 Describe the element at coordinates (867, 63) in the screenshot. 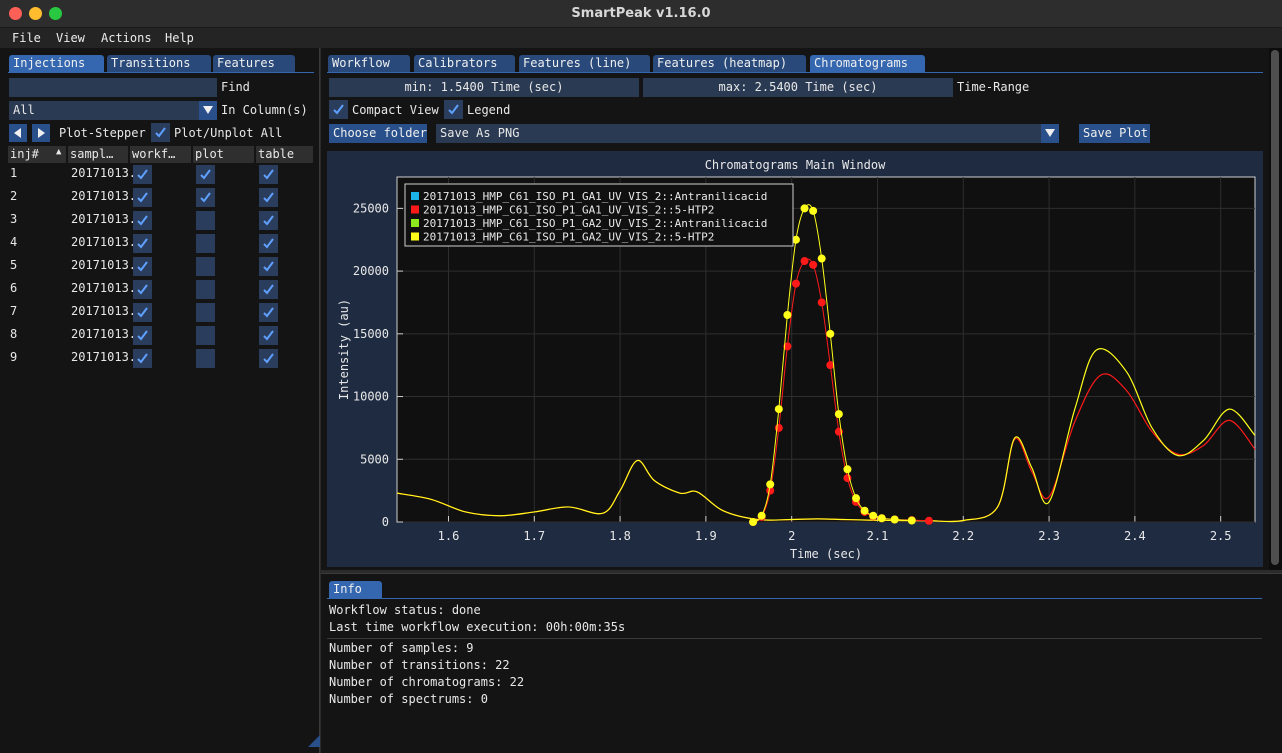

I see `tab-chromatograms: Chromatograms` at that location.